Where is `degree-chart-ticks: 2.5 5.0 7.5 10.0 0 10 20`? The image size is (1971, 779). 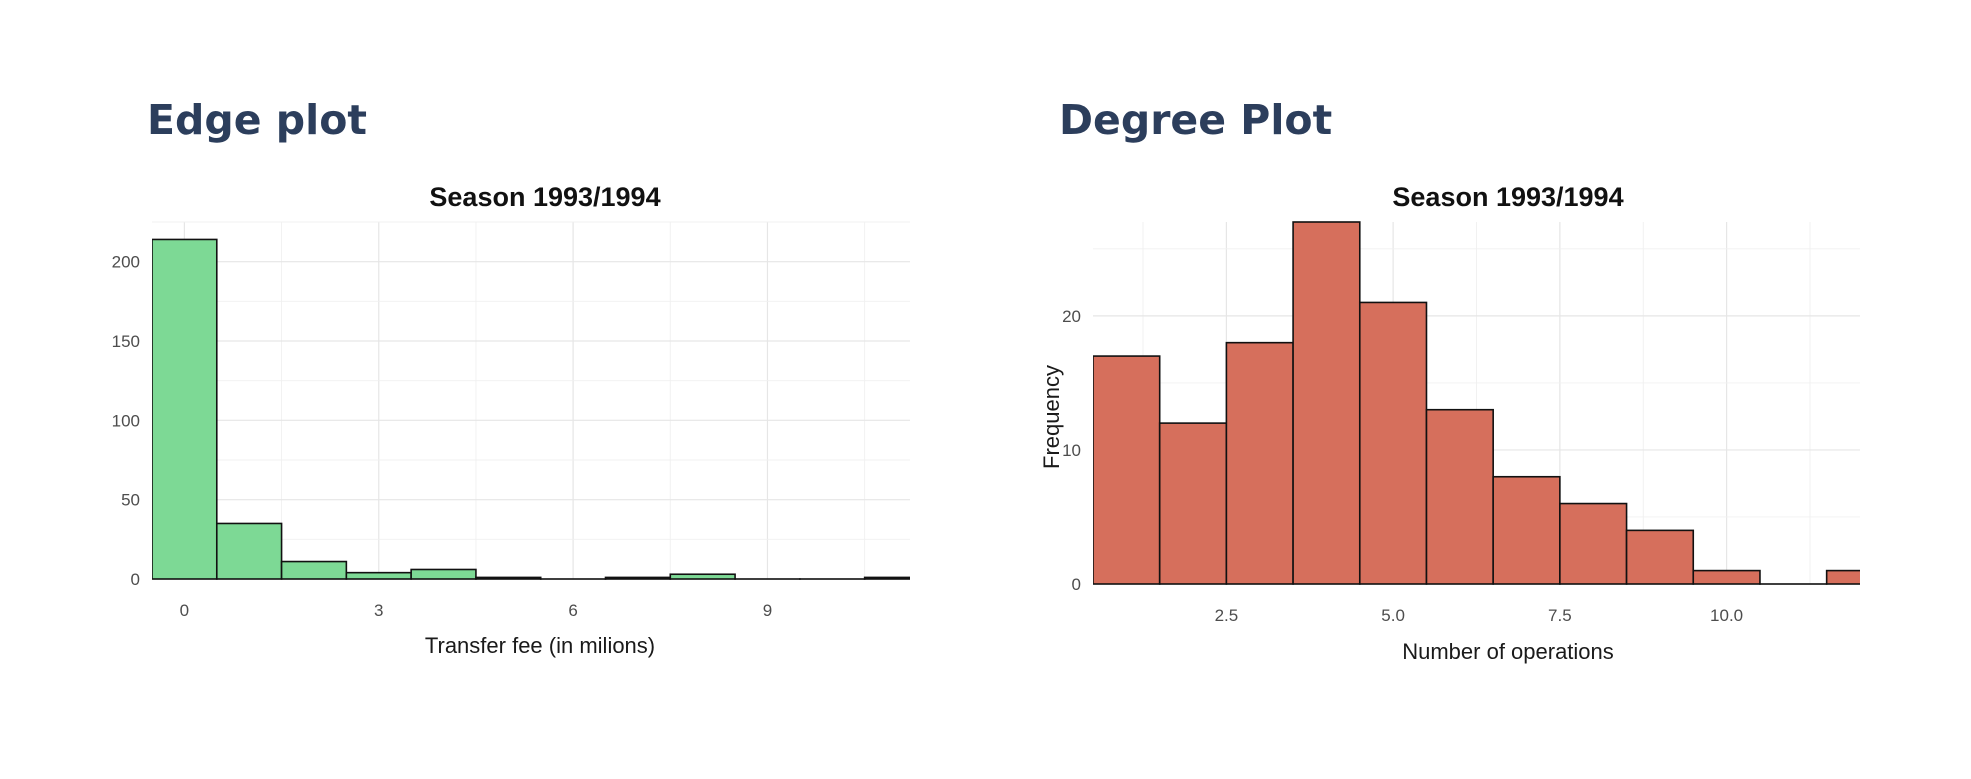
degree-chart-ticks: 2.5 5.0 7.5 10.0 0 10 20 is located at coordinates (1402, 466).